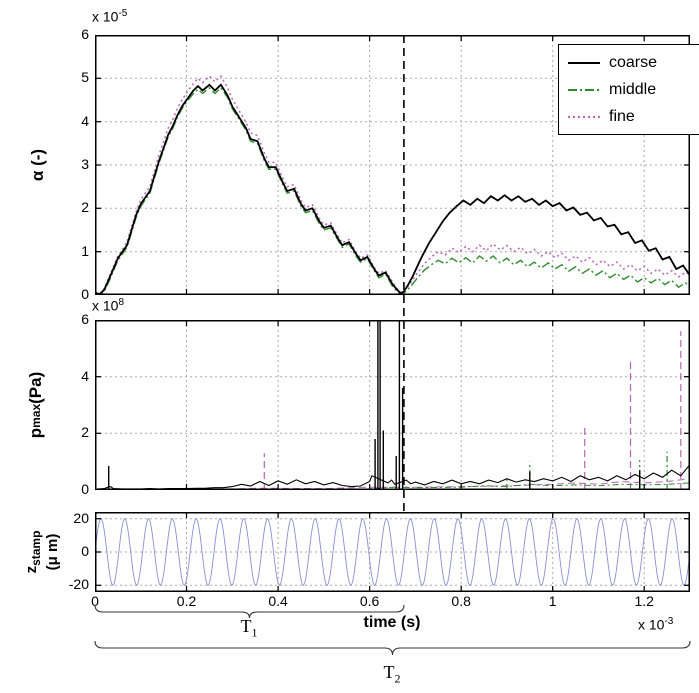 This screenshot has width=699, height=693. What do you see at coordinates (186, 601) in the screenshot?
I see `x-tick-label: 0.2` at bounding box center [186, 601].